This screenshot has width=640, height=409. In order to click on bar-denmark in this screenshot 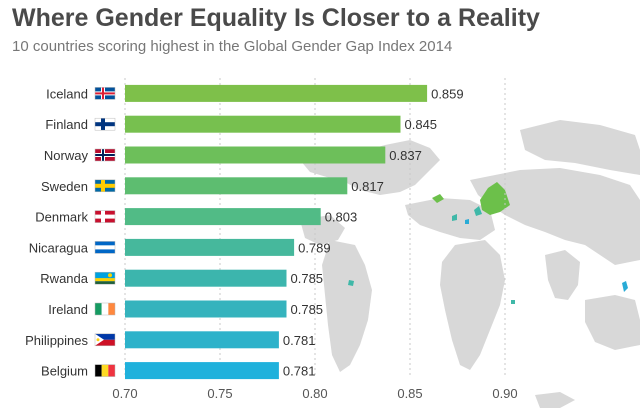, I will do `click(223, 217)`.